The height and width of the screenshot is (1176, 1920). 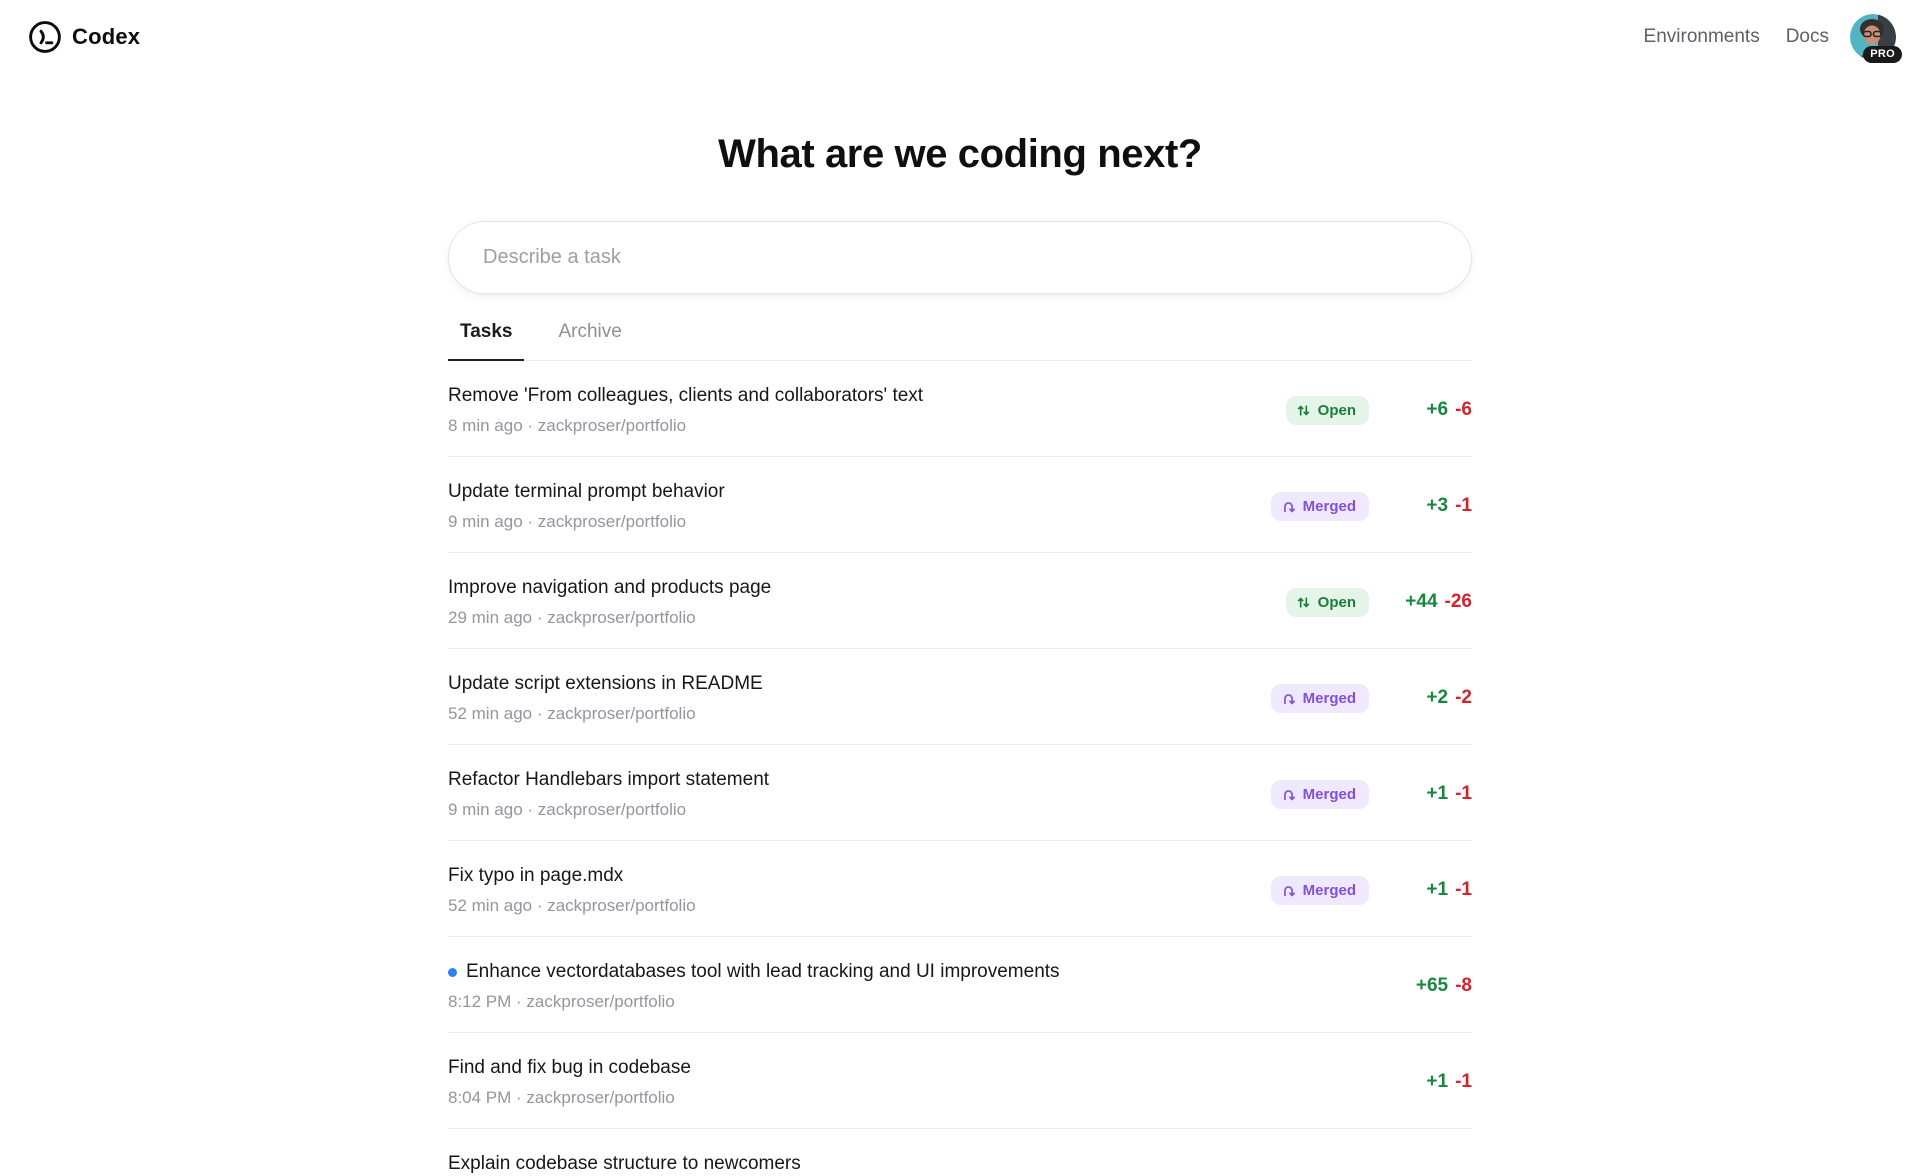 What do you see at coordinates (1463, 985) in the screenshot?
I see `deletions: -8` at bounding box center [1463, 985].